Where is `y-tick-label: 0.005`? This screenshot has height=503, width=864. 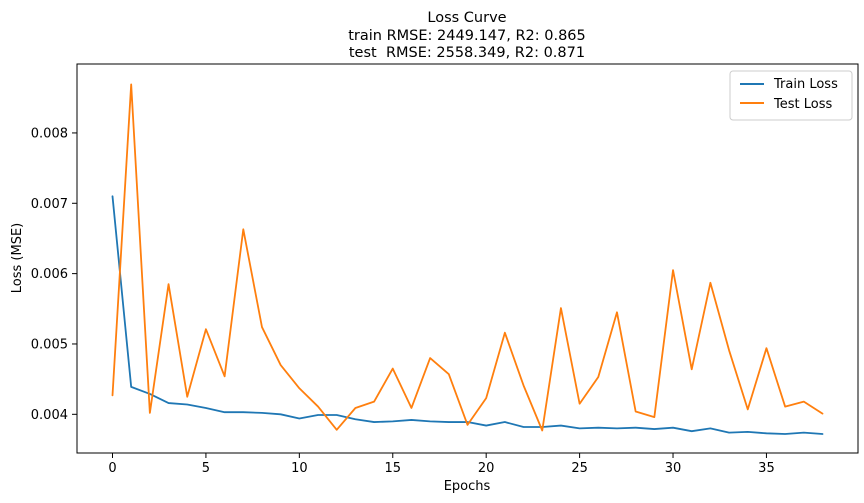 y-tick-label: 0.005 is located at coordinates (49, 344).